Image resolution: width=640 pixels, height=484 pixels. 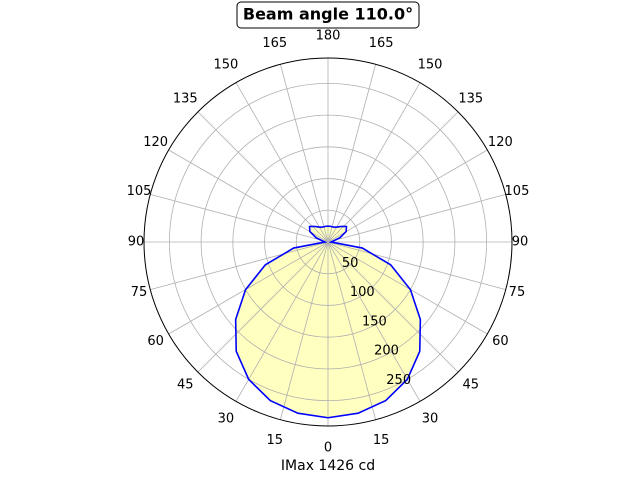 I want to click on theta-tick-label: 180, so click(x=328, y=36).